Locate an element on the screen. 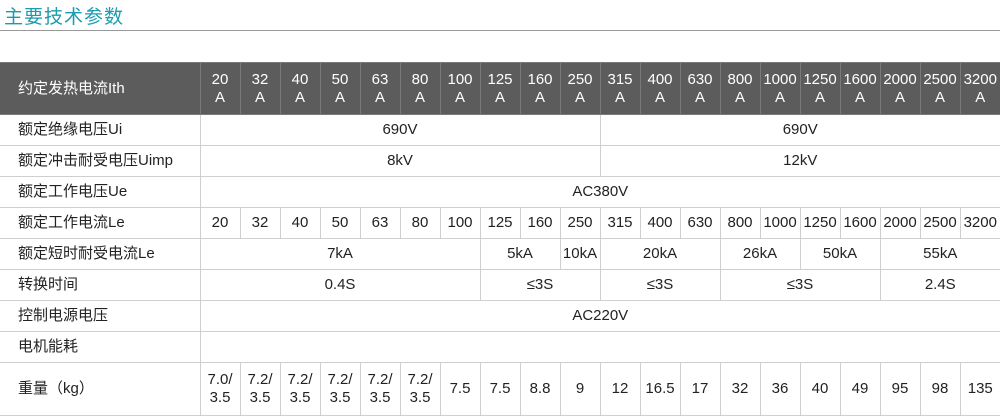  header-cell: 100 A is located at coordinates (460, 88).